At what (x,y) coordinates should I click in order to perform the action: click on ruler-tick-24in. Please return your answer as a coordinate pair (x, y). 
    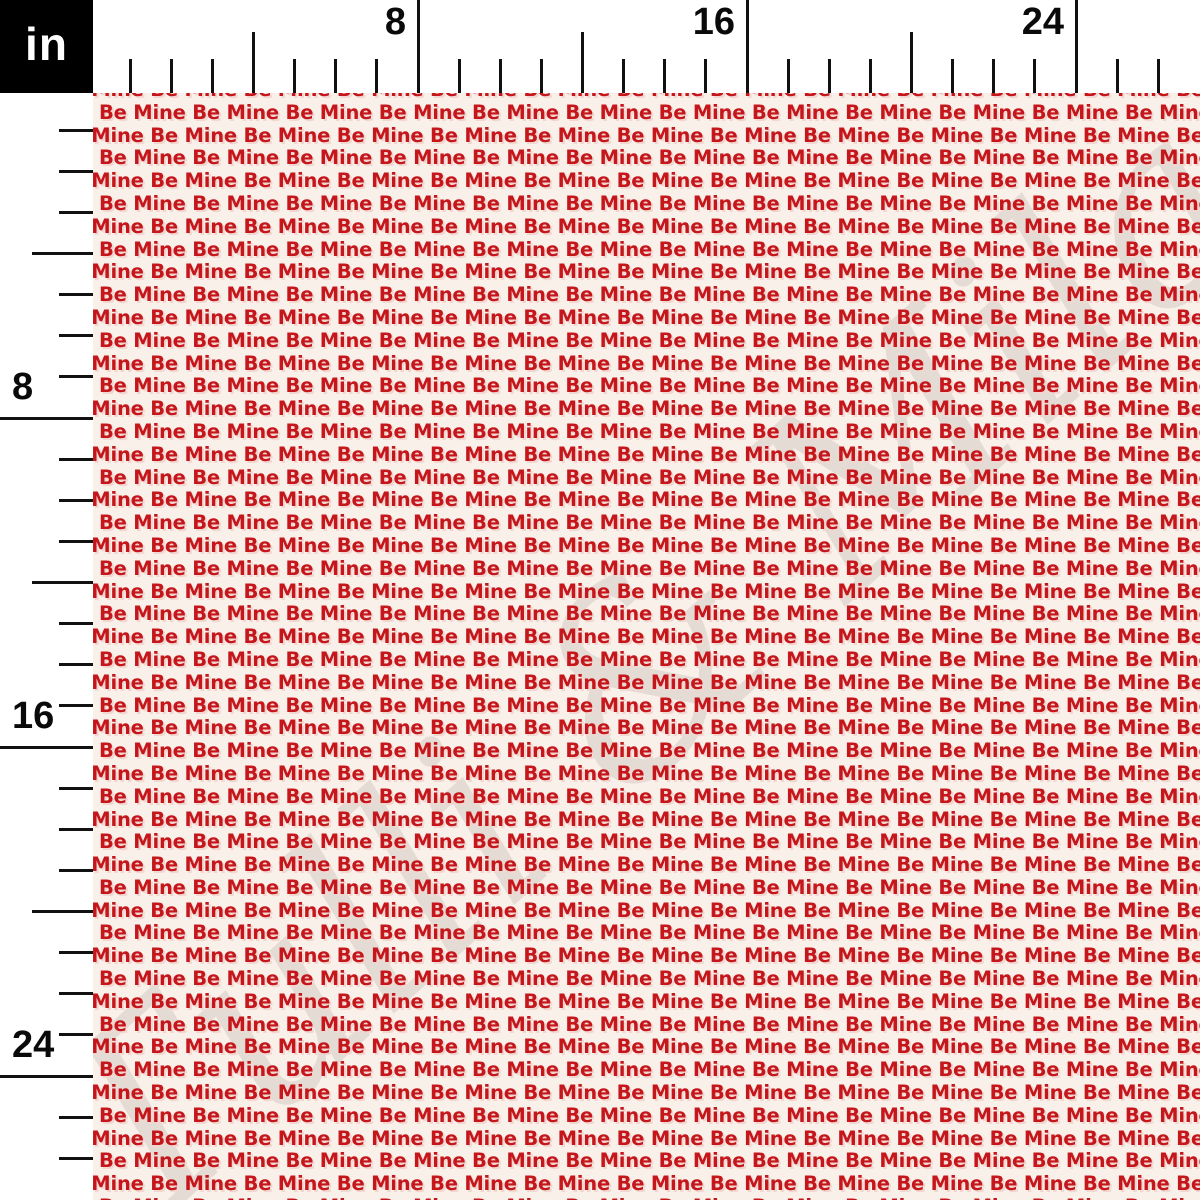
    Looking at the image, I should click on (1076, 46).